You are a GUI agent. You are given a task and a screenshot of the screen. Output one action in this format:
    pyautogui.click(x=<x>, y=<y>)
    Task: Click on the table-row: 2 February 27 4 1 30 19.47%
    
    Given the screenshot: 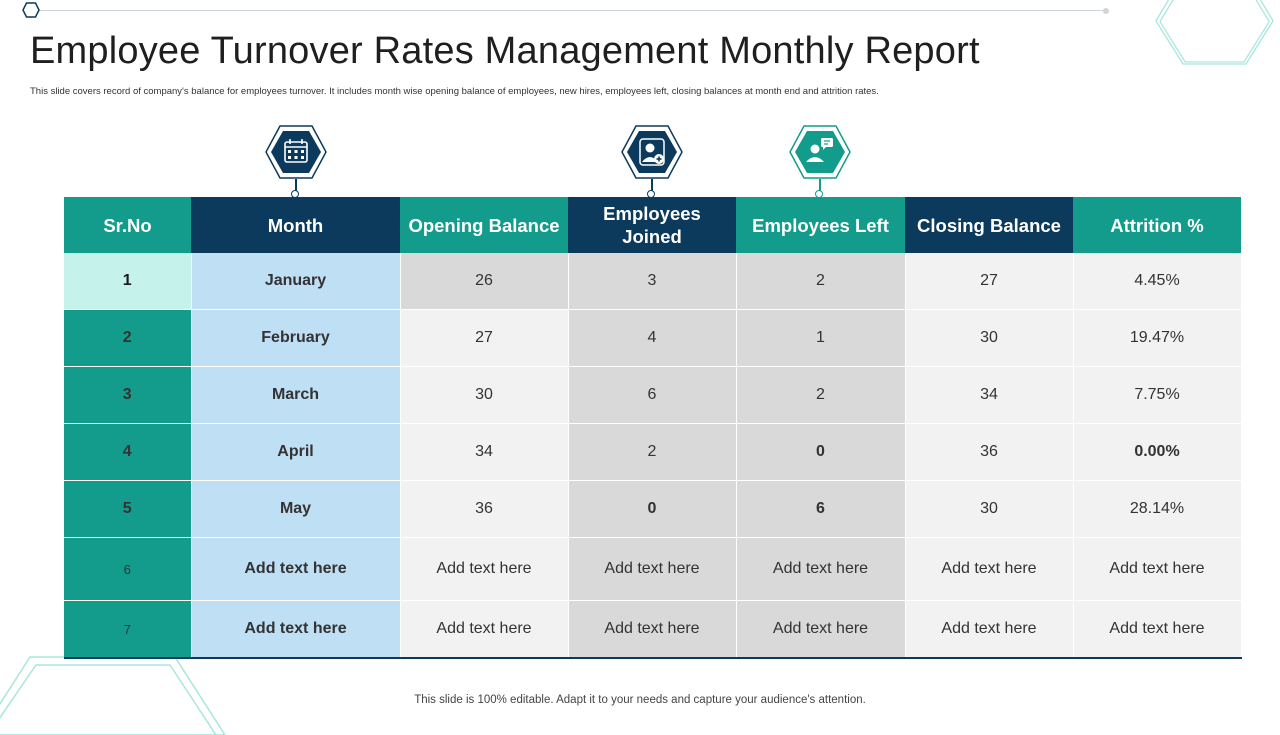 What is the action you would take?
    pyautogui.click(x=653, y=338)
    